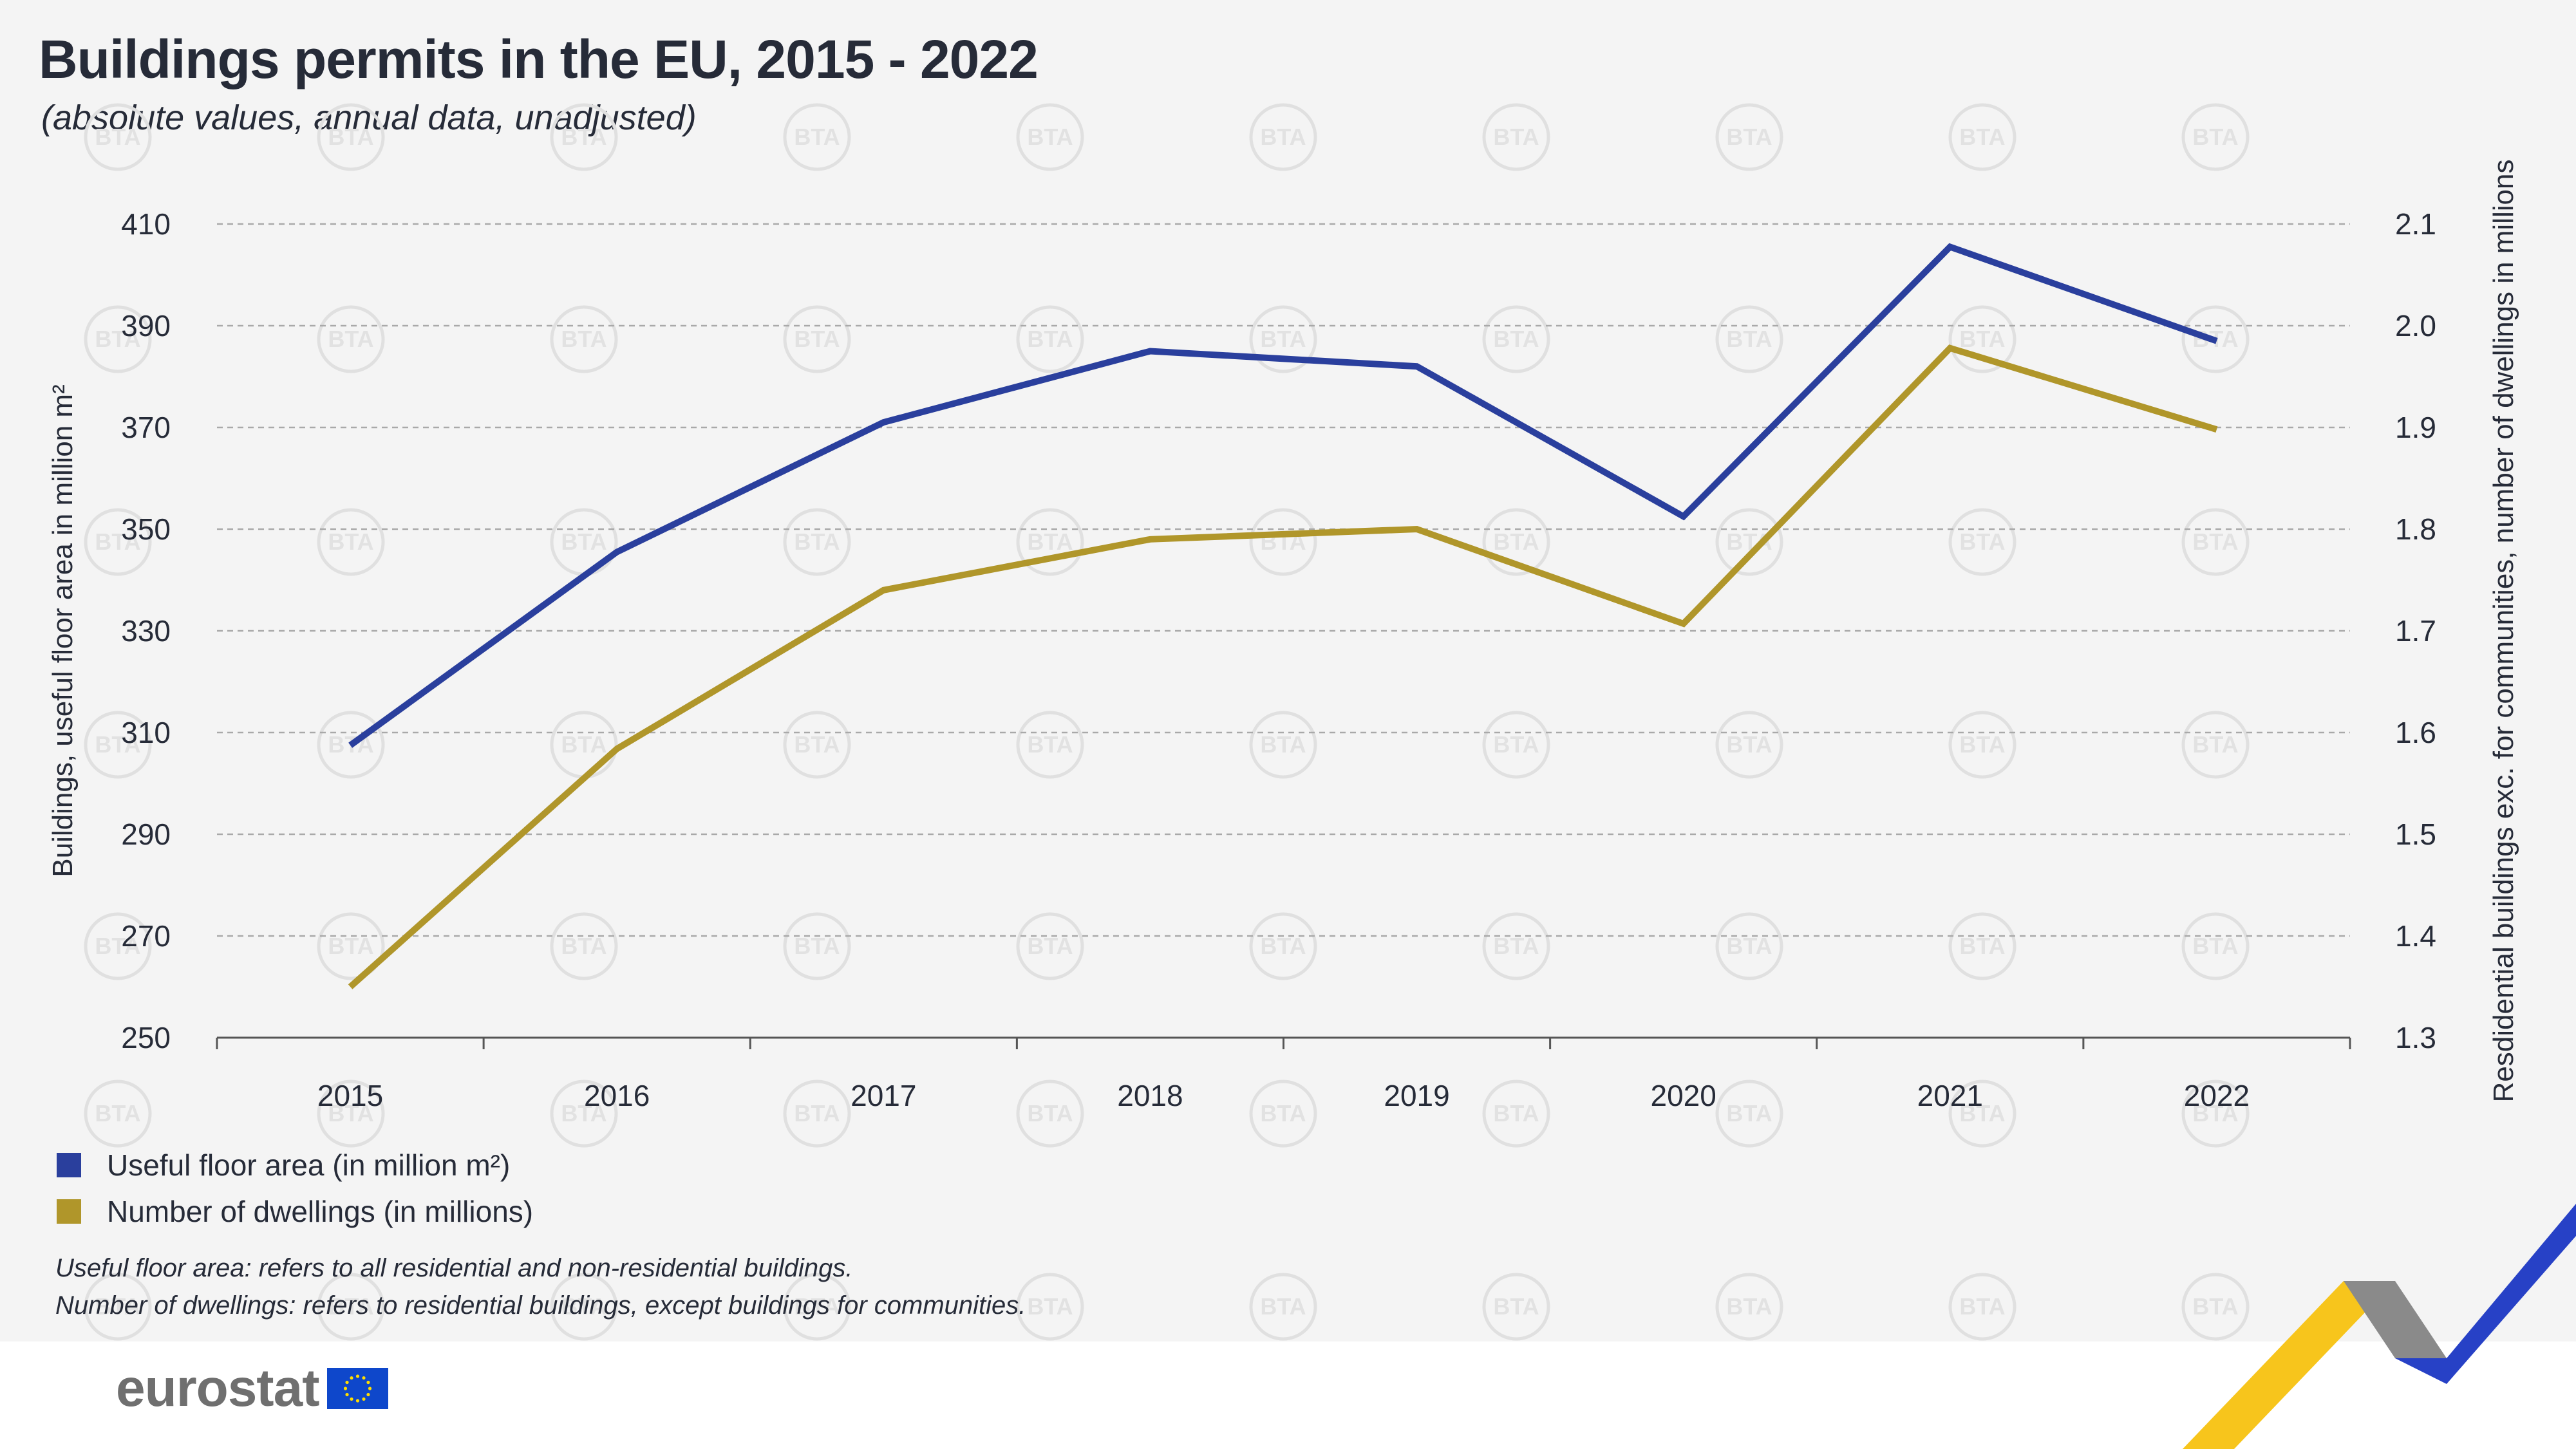 The image size is (2576, 1449). I want to click on footer-band, so click(1288, 1395).